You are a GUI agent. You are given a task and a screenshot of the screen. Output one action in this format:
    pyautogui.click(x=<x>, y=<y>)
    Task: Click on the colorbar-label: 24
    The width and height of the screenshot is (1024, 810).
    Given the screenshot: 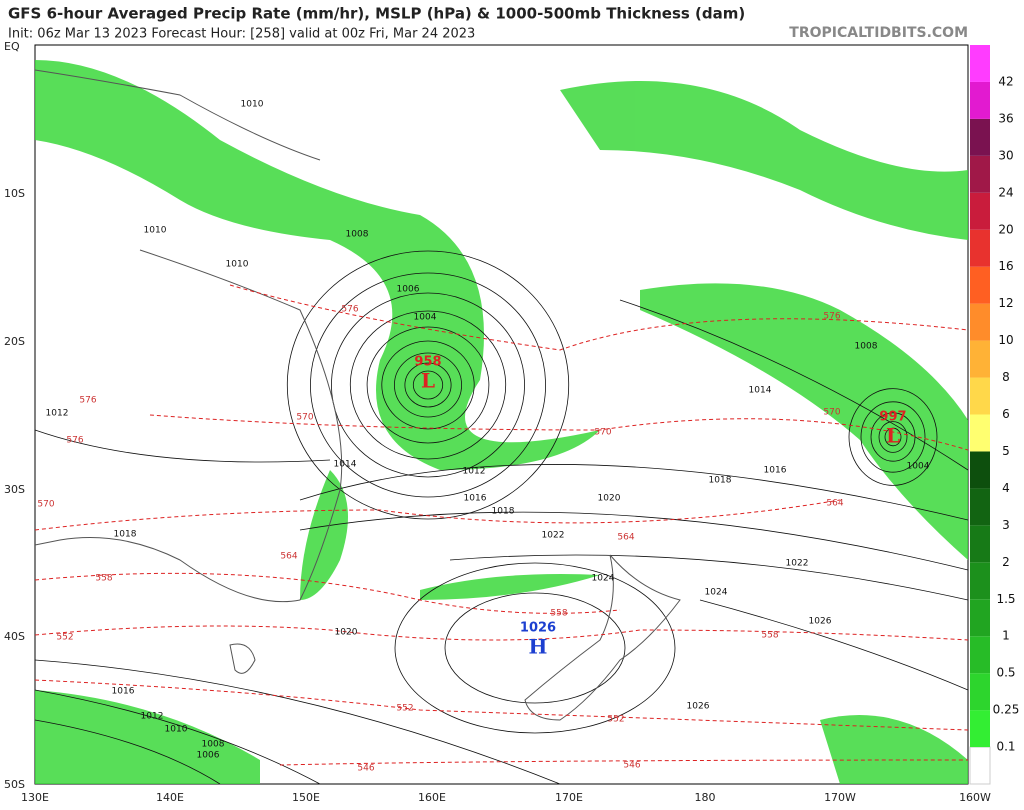 What is the action you would take?
    pyautogui.click(x=1005, y=192)
    